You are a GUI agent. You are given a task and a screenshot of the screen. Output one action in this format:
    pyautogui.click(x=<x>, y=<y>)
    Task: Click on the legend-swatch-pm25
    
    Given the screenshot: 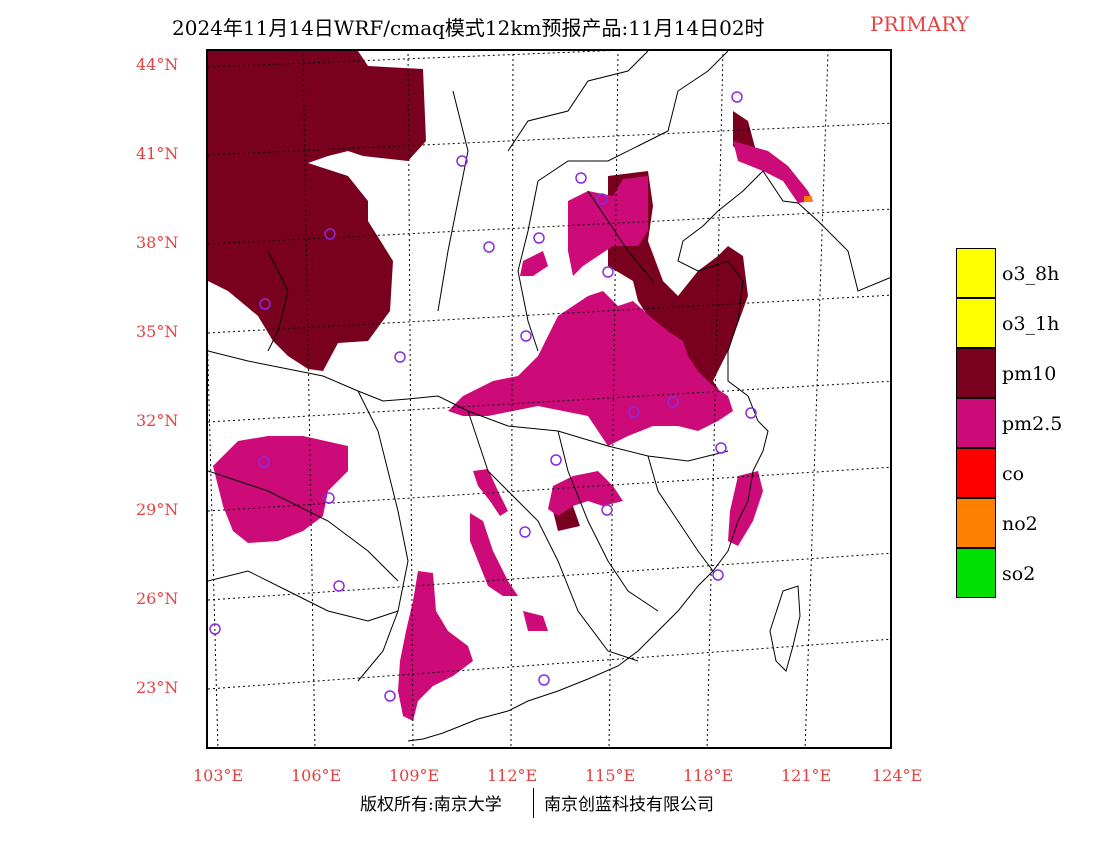 What is the action you would take?
    pyautogui.click(x=976, y=423)
    